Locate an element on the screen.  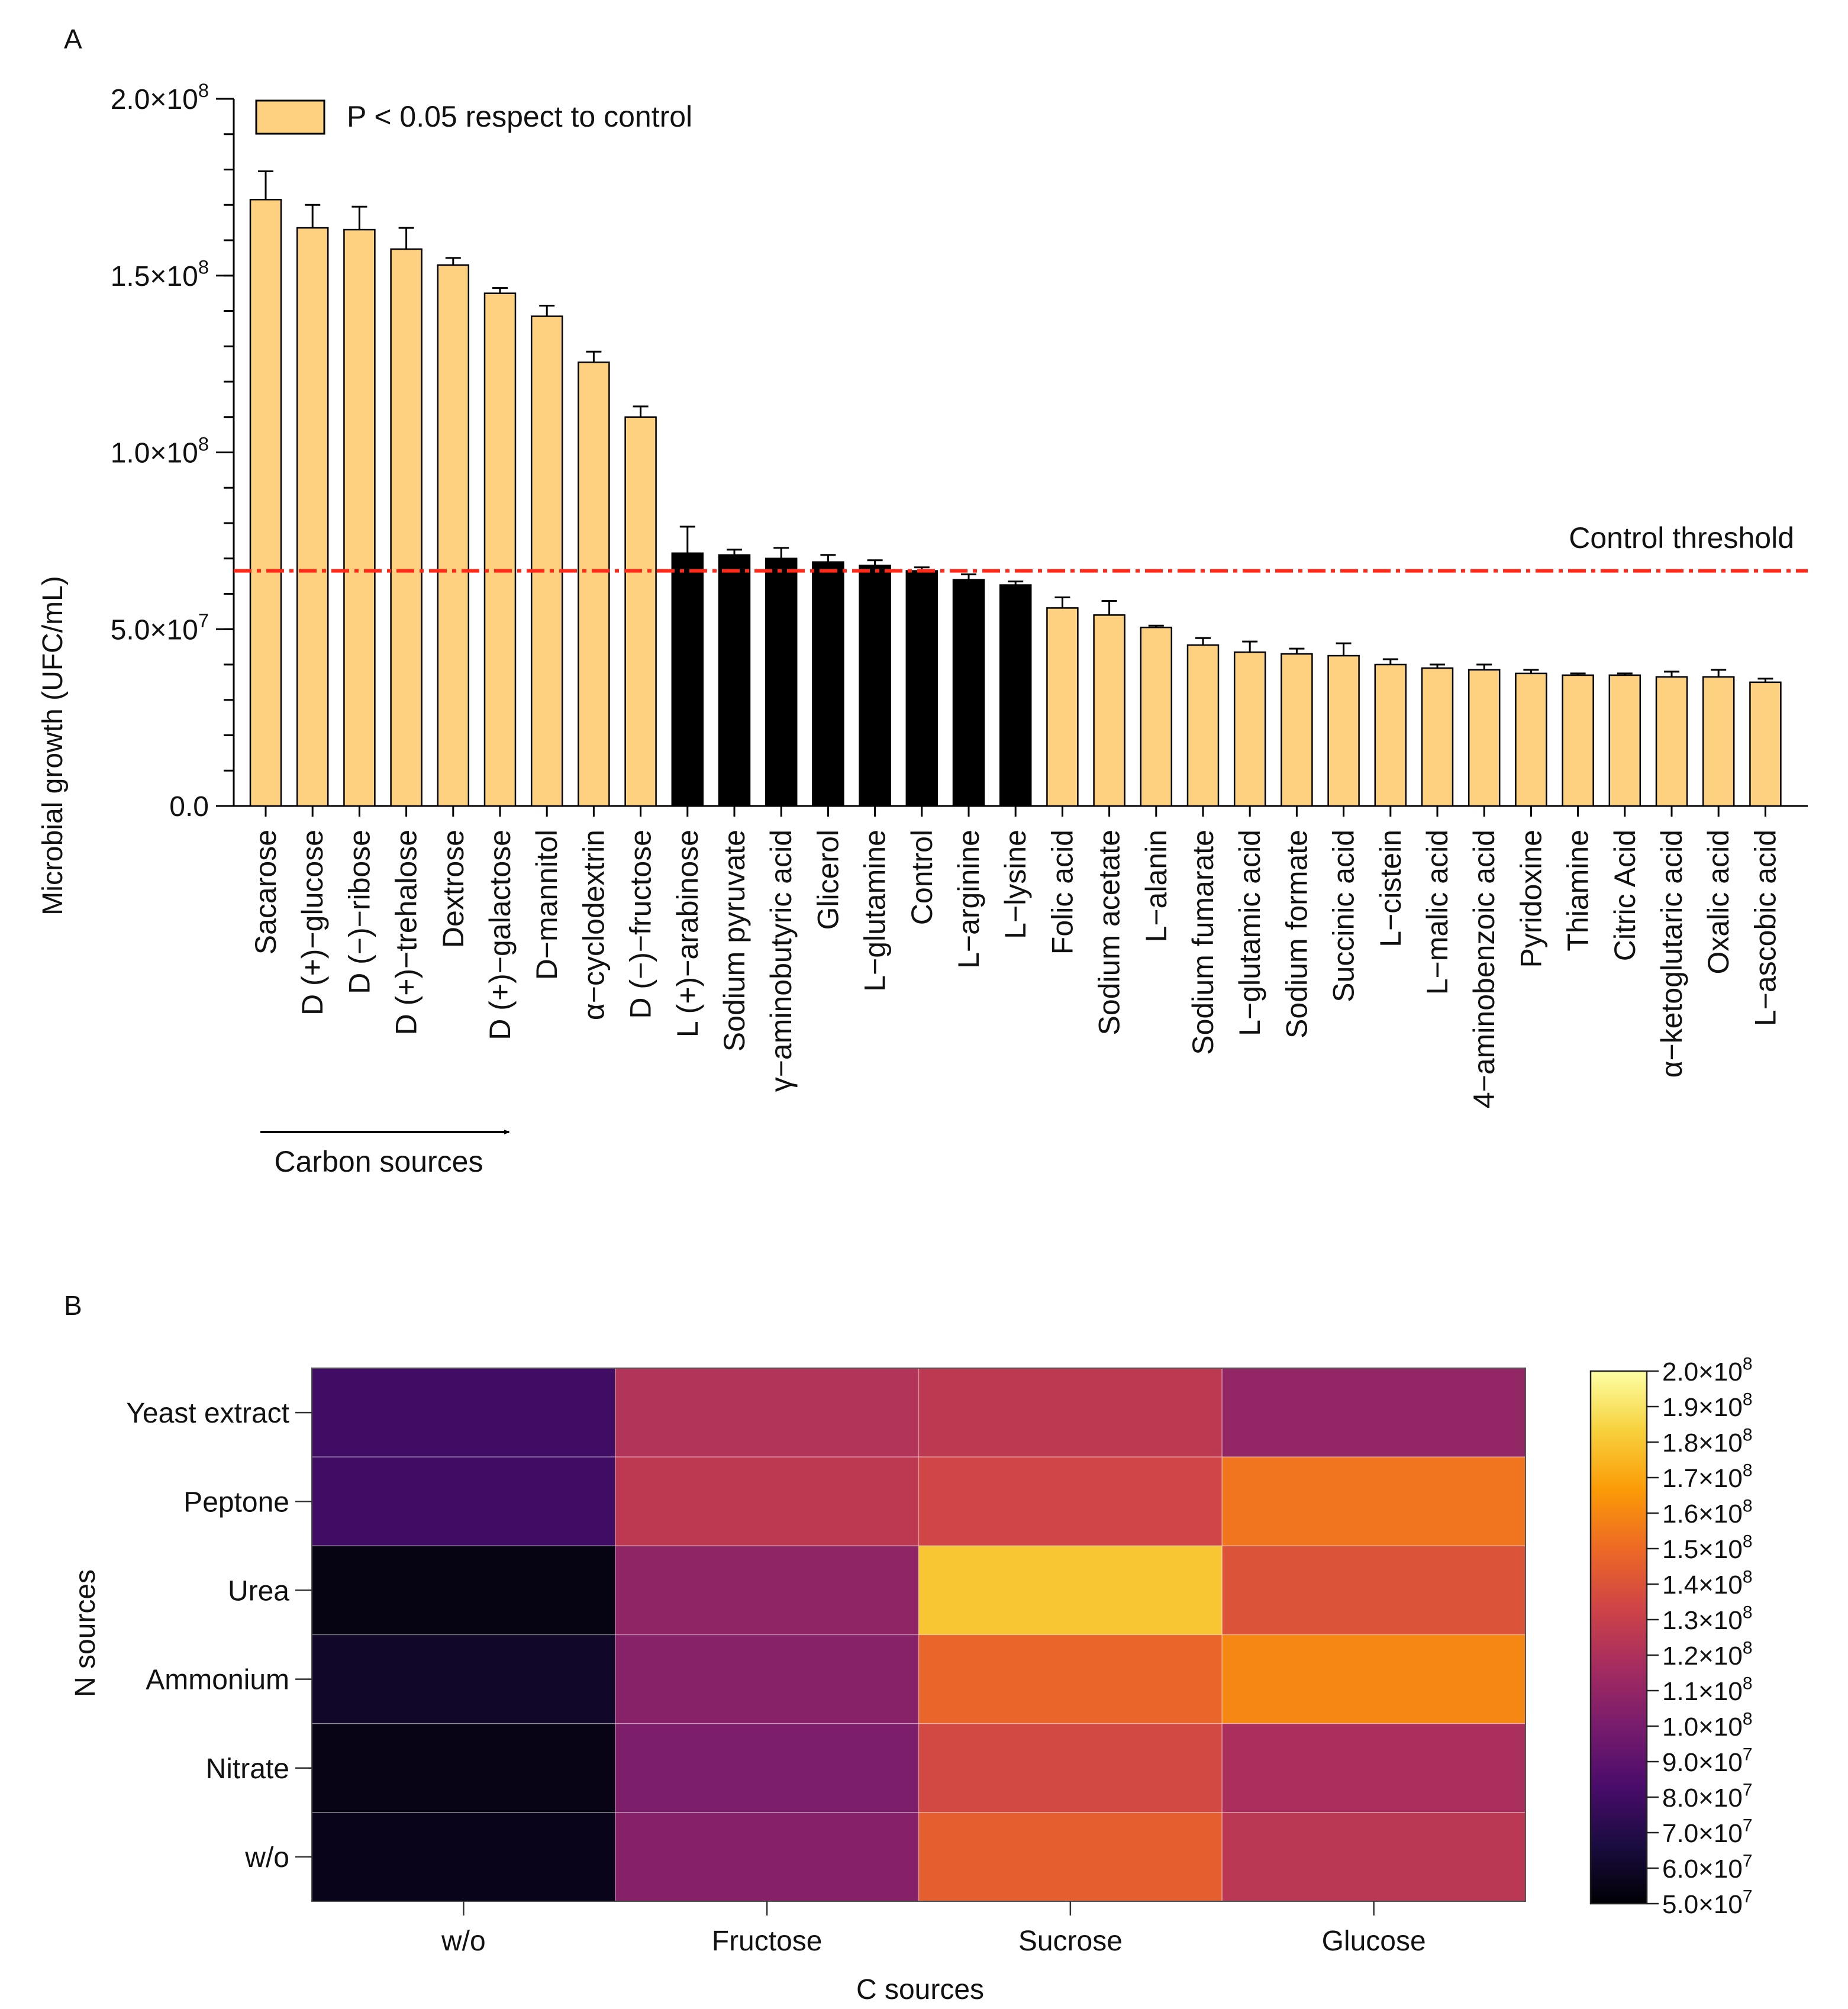
heatmap-y-label: Urea is located at coordinates (258, 1591).